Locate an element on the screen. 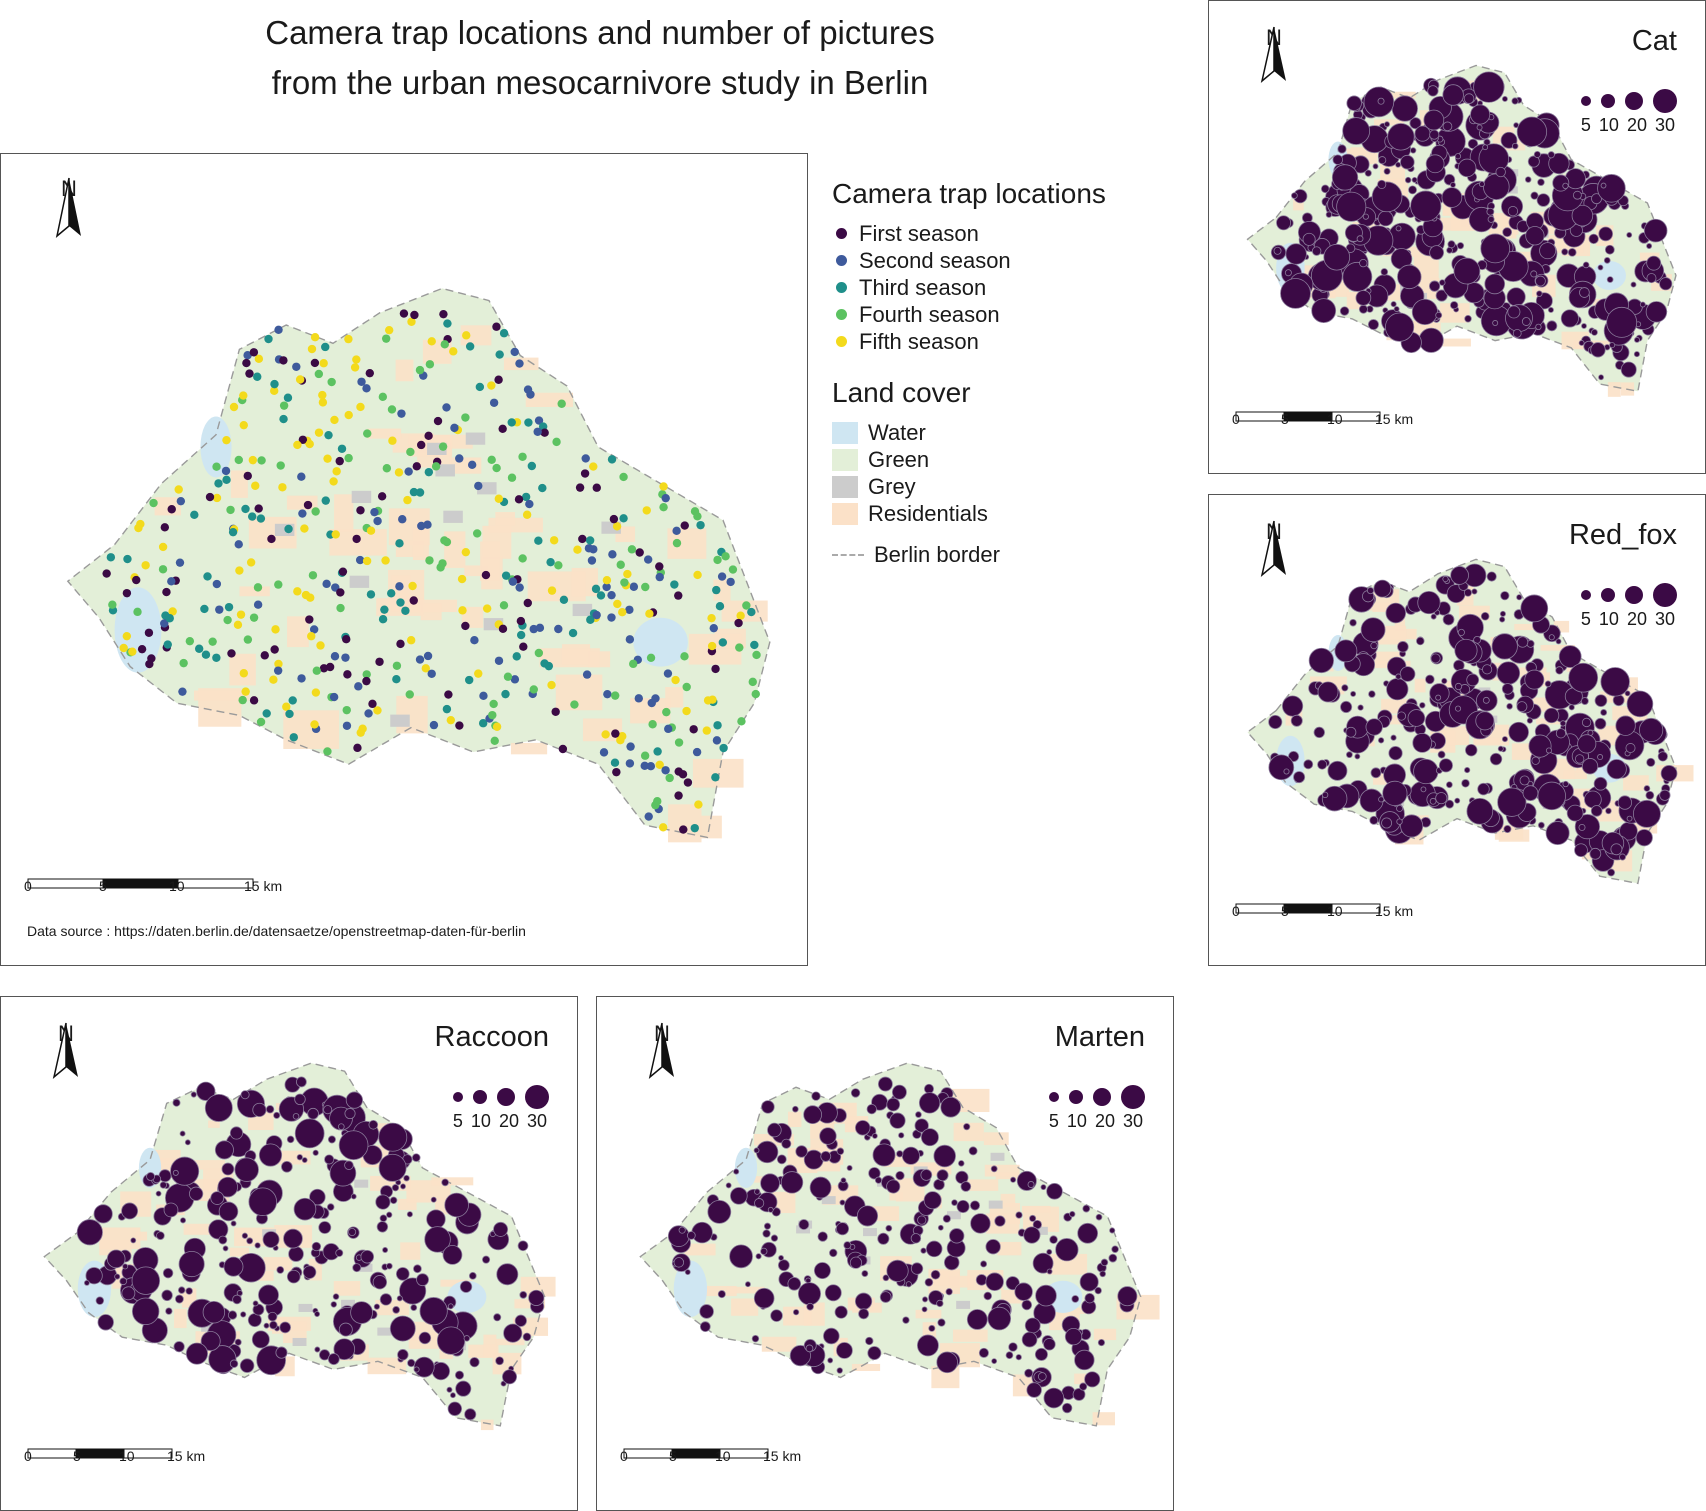 This screenshot has width=1706, height=1511. north-arrow-icon is located at coordinates (1273, 548).